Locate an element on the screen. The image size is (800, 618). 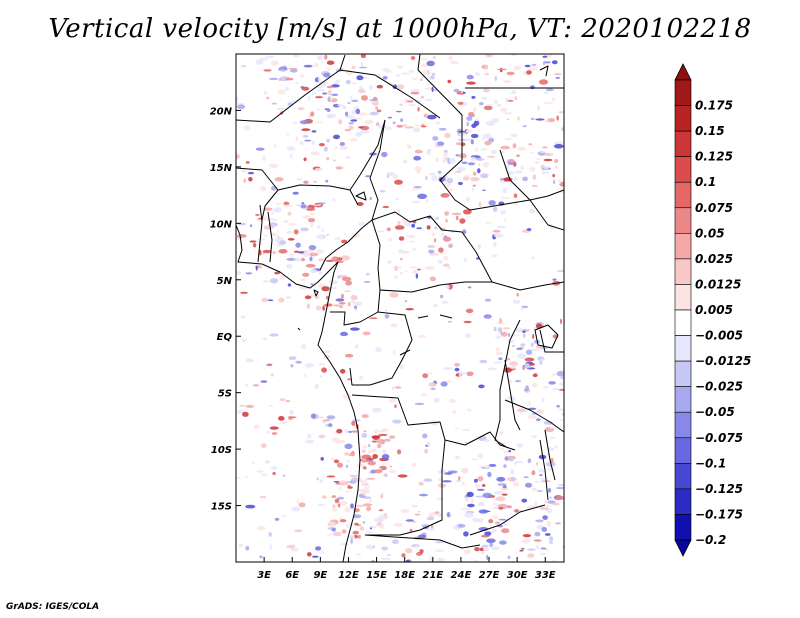
border-benin-nigeria is located at coordinates (270, 237).